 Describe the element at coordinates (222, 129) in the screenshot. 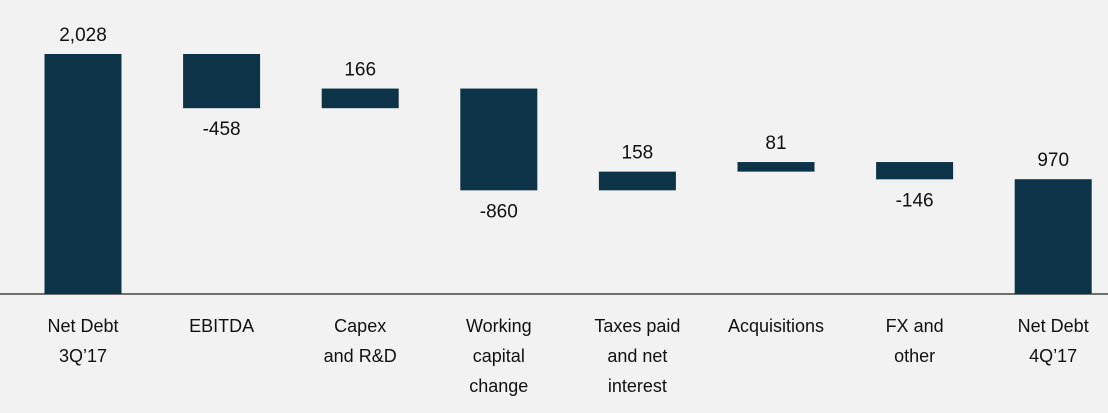

I see `value-label: -458` at that location.